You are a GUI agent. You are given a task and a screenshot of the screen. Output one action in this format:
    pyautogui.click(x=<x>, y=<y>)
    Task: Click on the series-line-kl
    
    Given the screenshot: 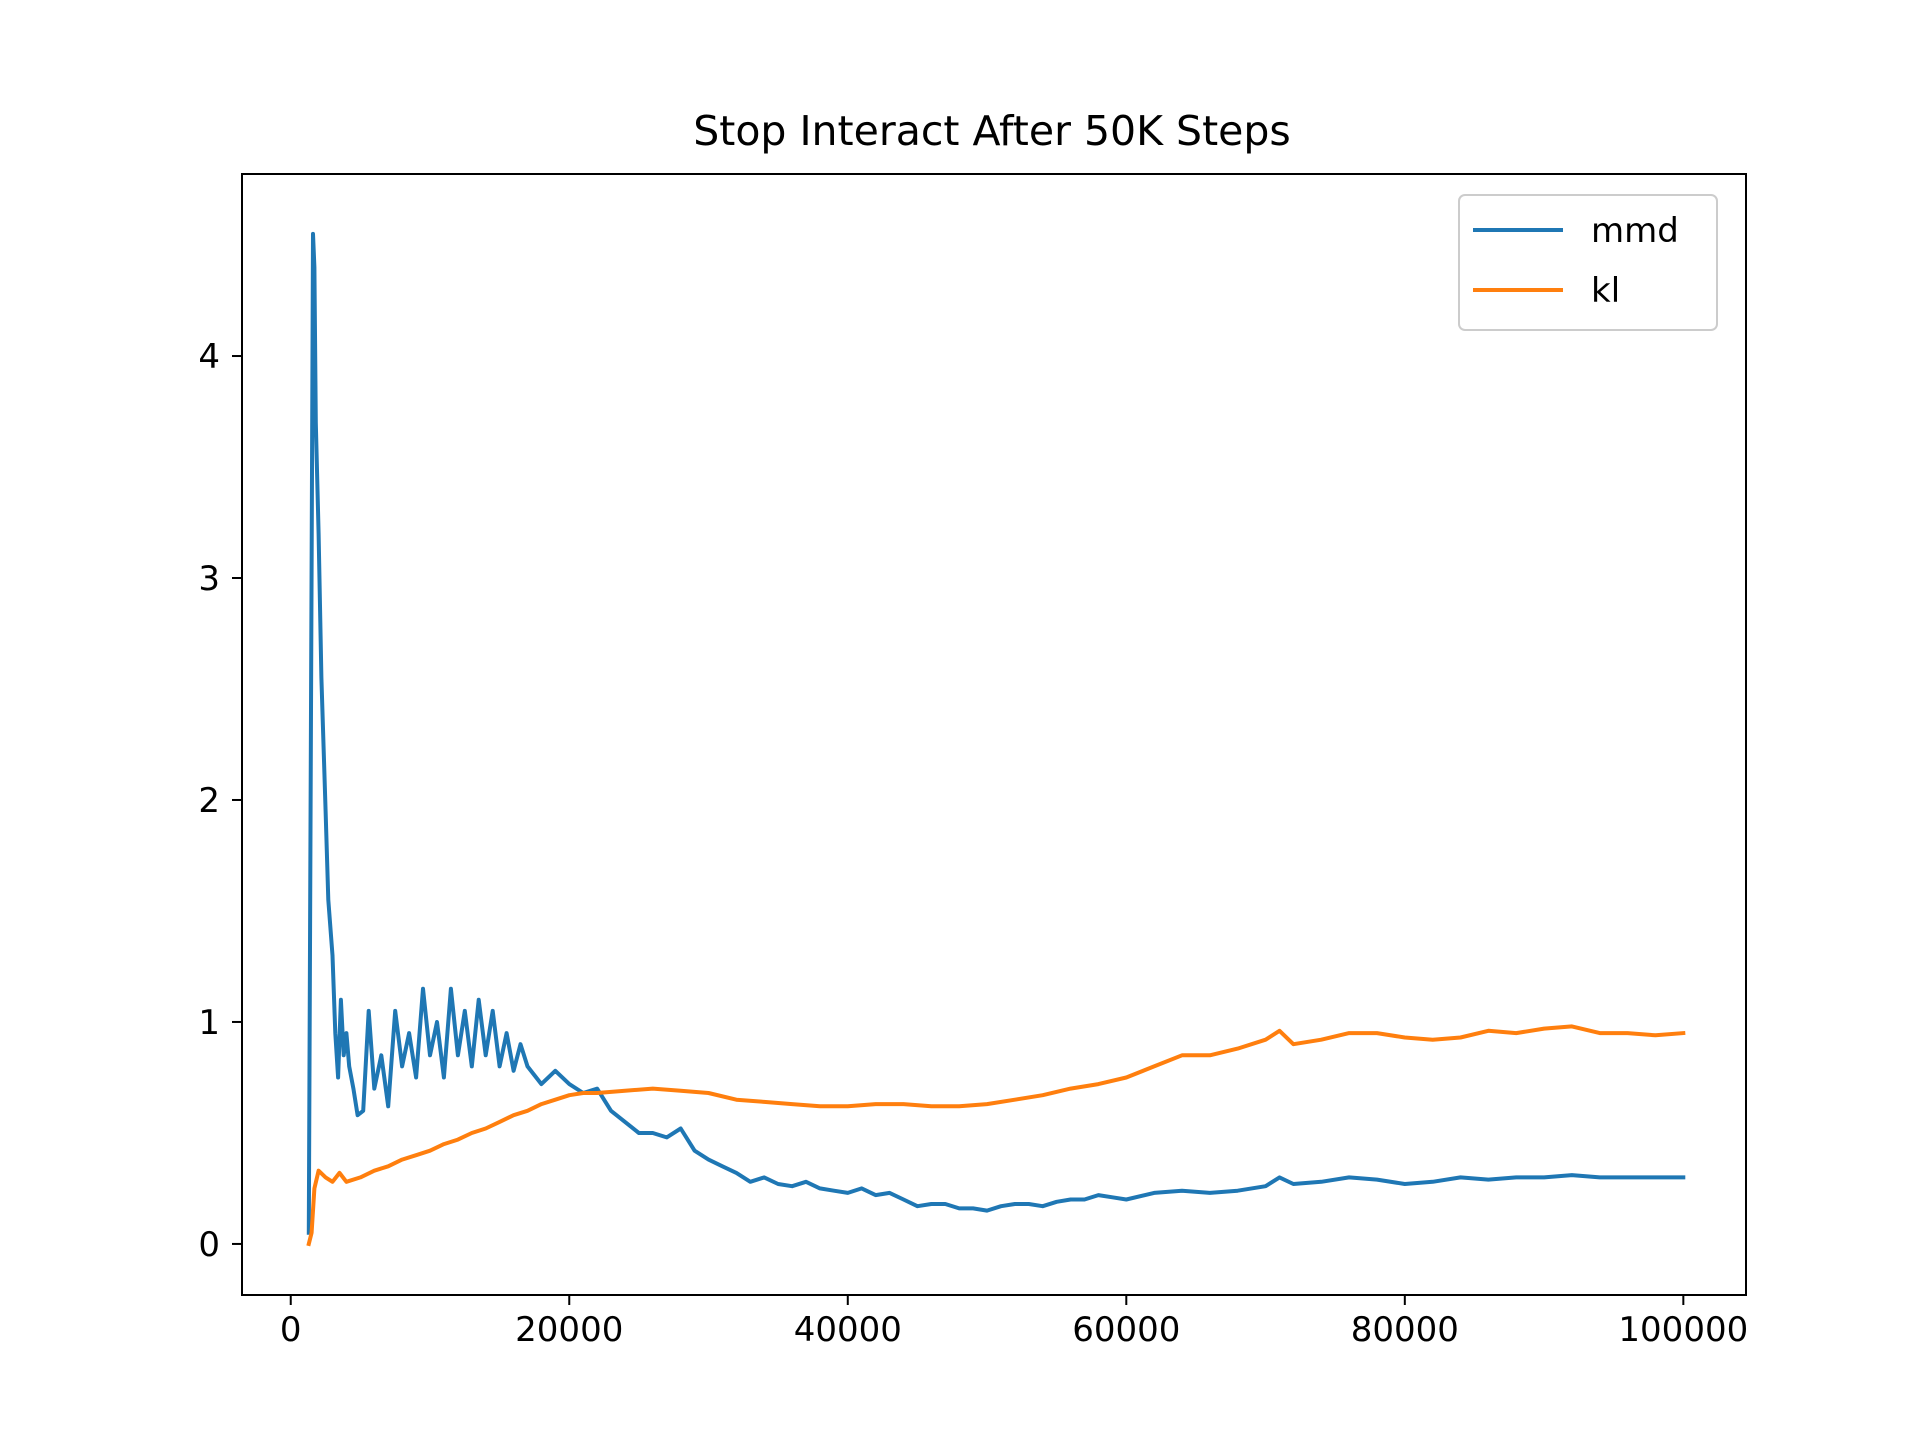 What is the action you would take?
    pyautogui.click(x=996, y=1135)
    